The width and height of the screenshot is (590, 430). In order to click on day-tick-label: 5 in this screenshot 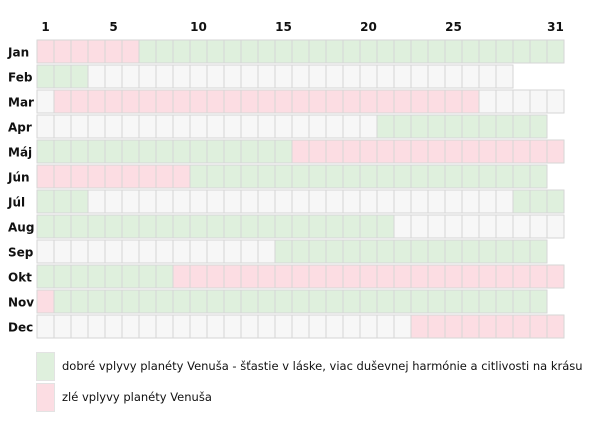, I will do `click(113, 27)`.